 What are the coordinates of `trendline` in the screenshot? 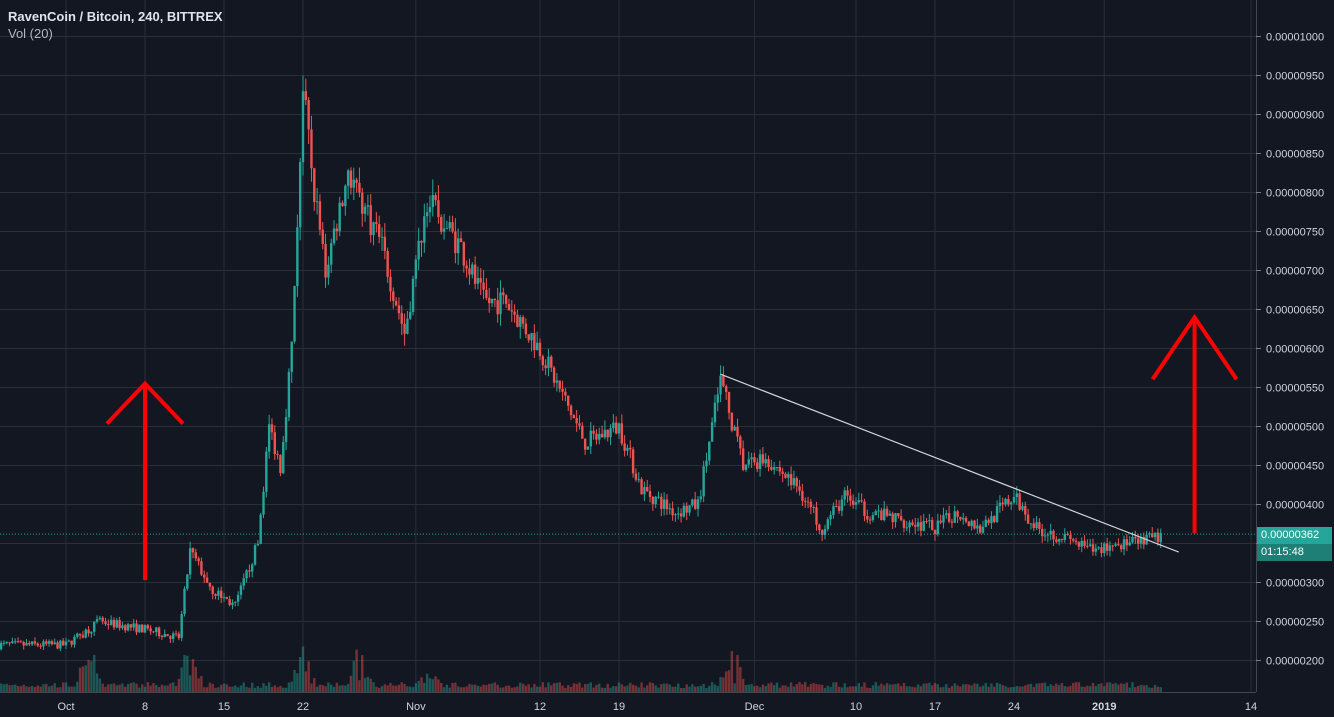 It's located at (949, 463).